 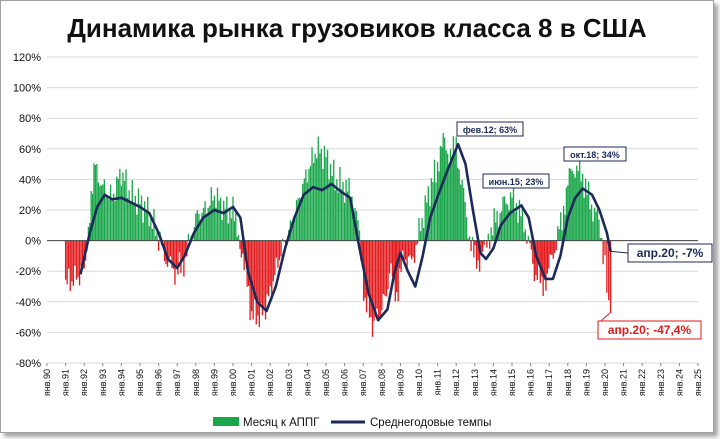 I want to click on y-tick-label: -20%, so click(x=28, y=272).